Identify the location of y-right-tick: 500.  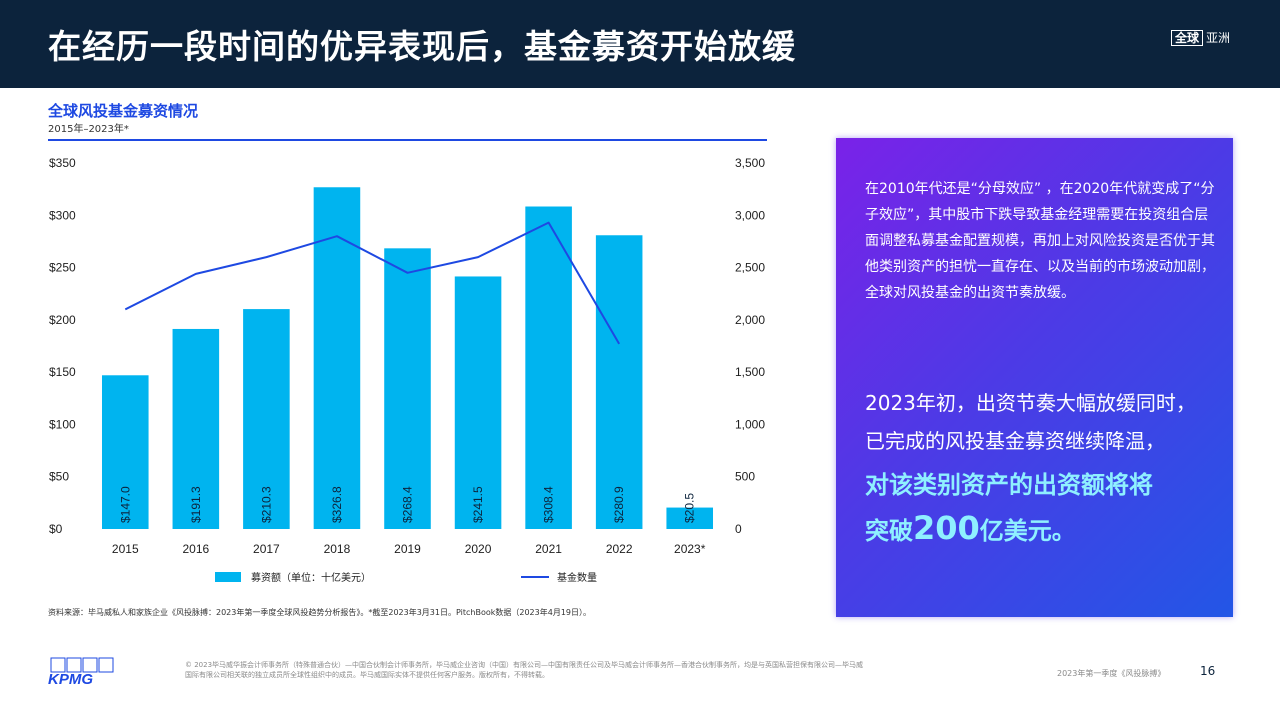
(745, 477).